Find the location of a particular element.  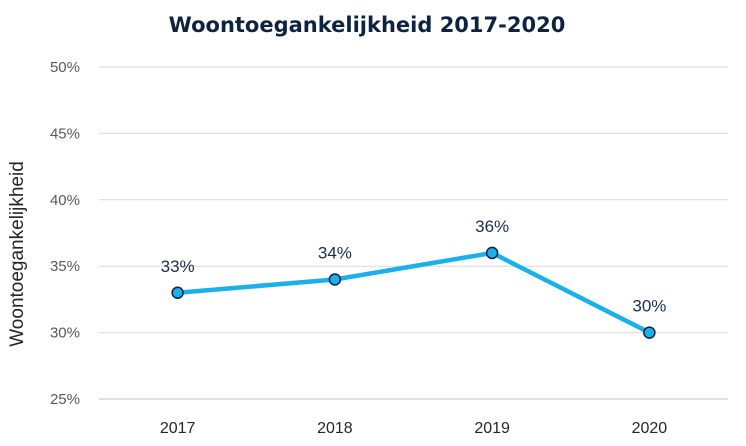

data-label: 30% is located at coordinates (649, 306).